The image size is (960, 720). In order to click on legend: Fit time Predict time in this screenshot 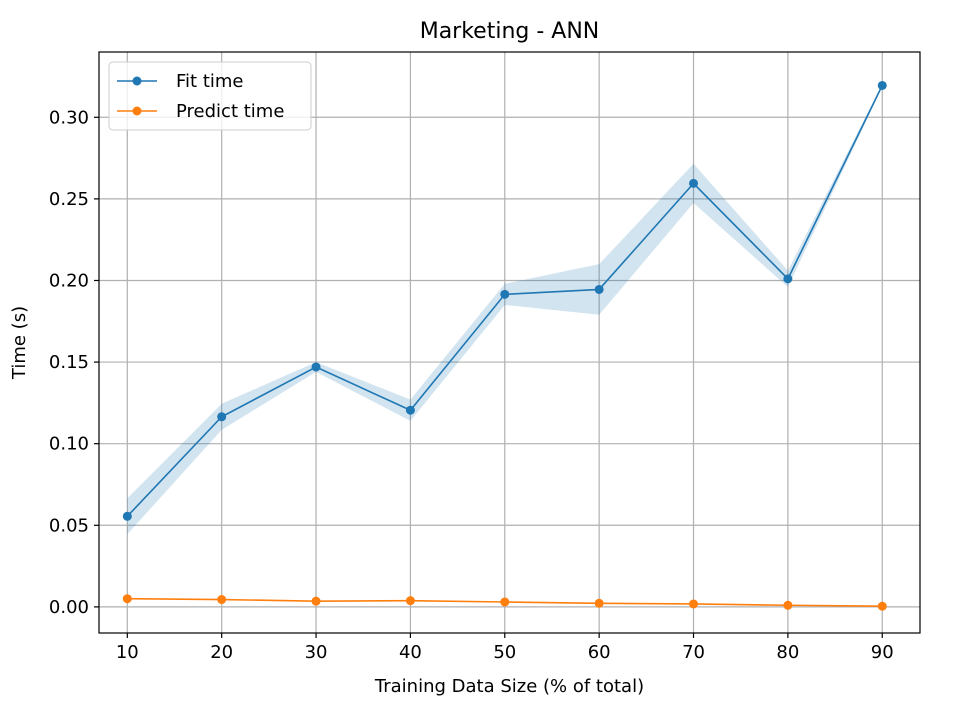, I will do `click(210, 96)`.